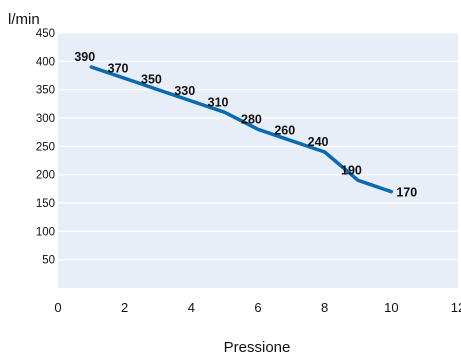 Image resolution: width=461 pixels, height=354 pixels. I want to click on x-axis-ticks: 0 2 4 6 8 10 12, so click(257, 307).